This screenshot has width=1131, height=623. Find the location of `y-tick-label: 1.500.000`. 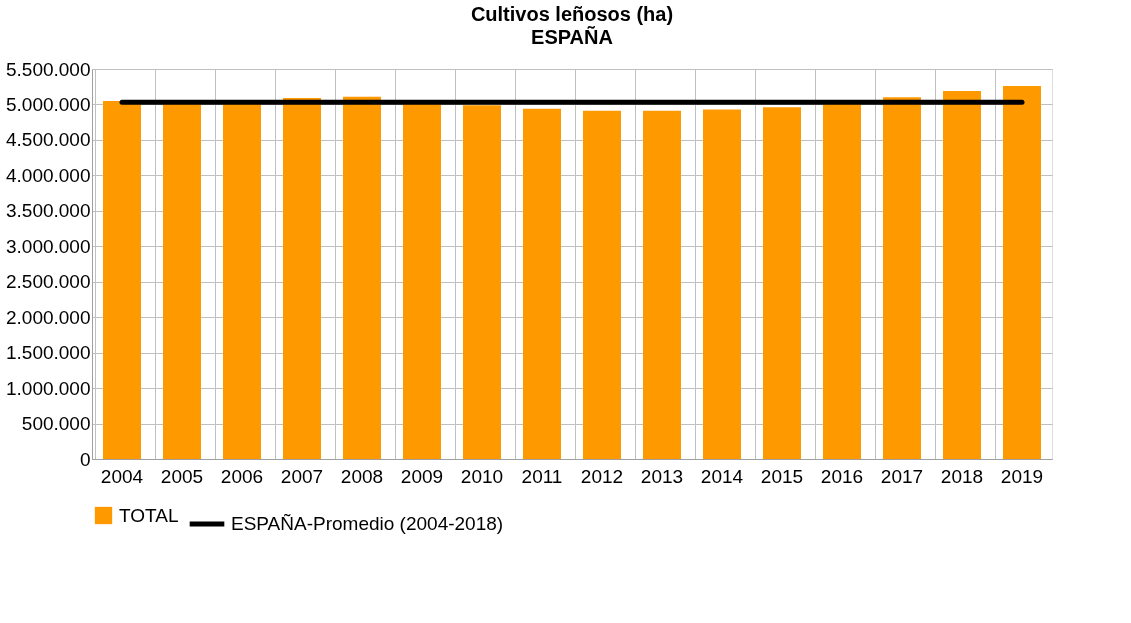

y-tick-label: 1.500.000 is located at coordinates (48, 353).